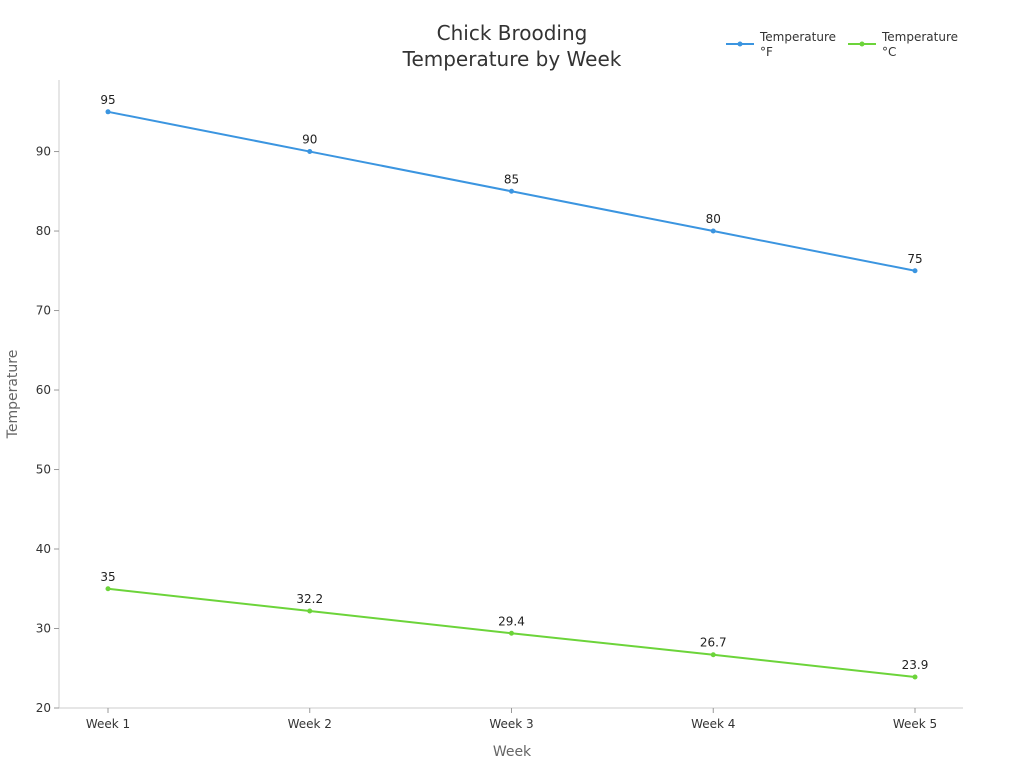 This screenshot has height=768, width=1024. I want to click on data-label: 80, so click(713, 219).